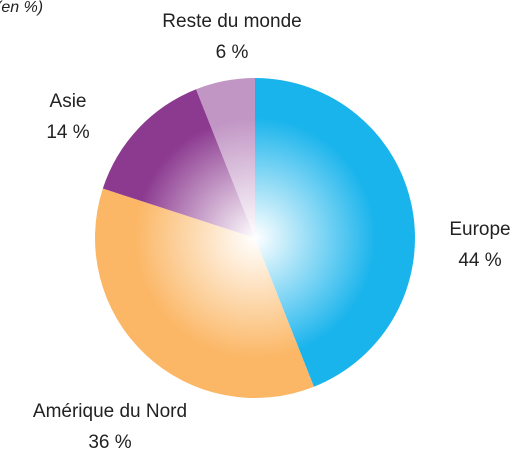  Describe the element at coordinates (67, 132) in the screenshot. I see `slice-value-label: 14 %` at that location.